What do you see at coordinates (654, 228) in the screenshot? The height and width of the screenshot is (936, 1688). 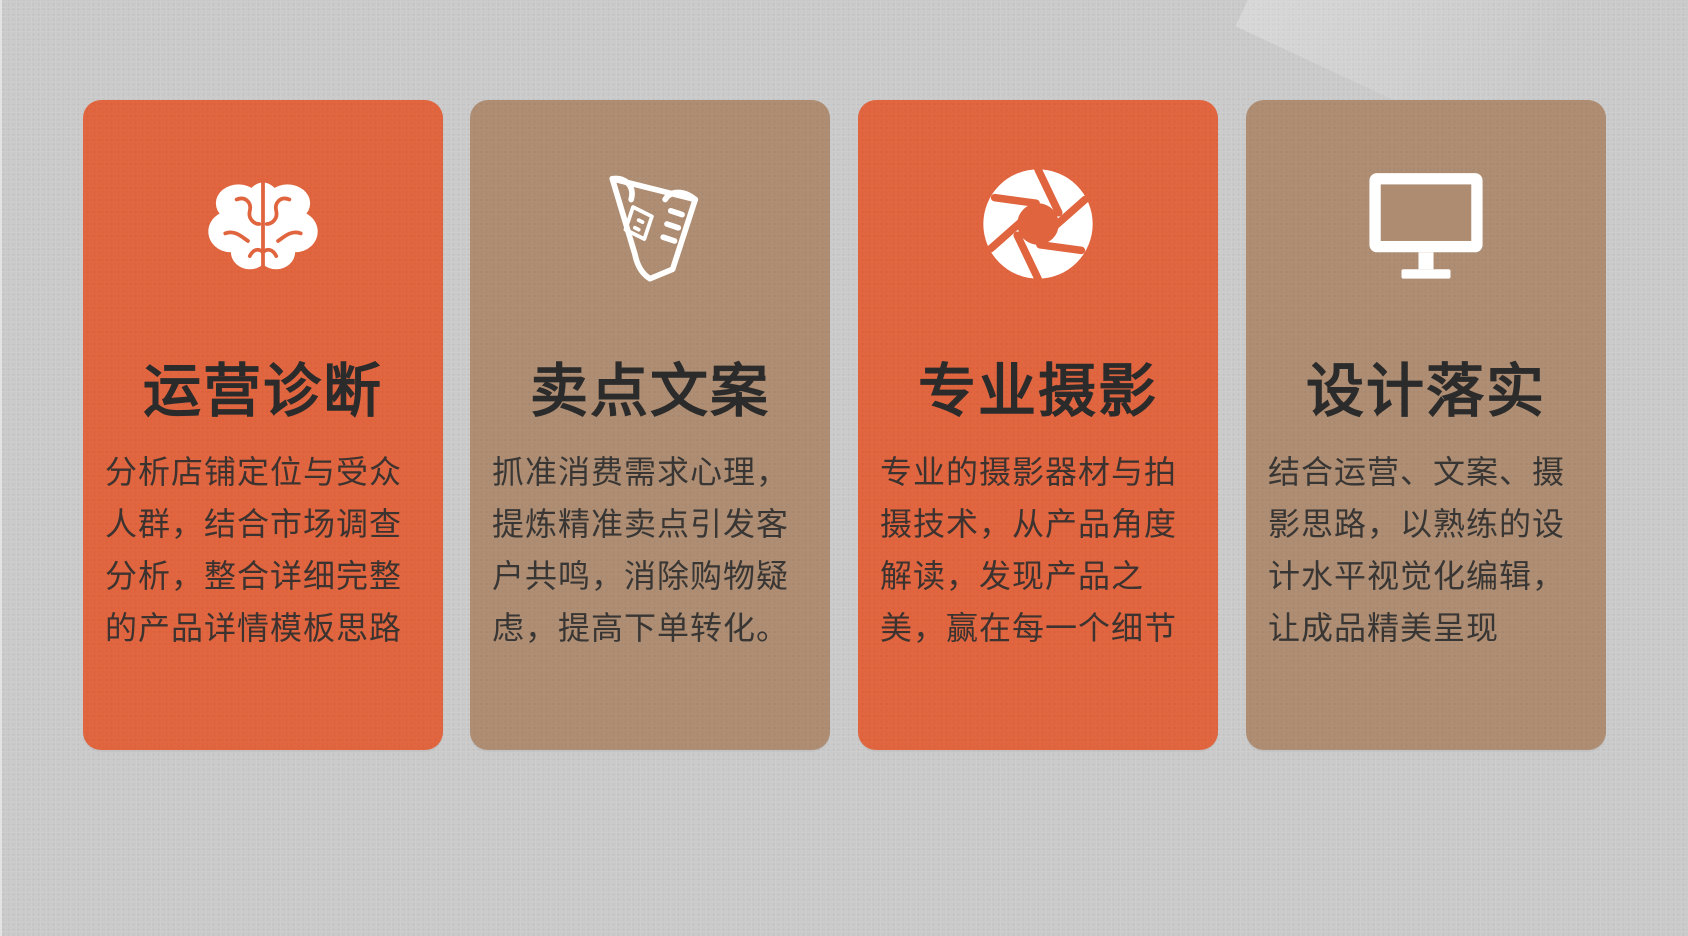 I see `scroll-icon` at bounding box center [654, 228].